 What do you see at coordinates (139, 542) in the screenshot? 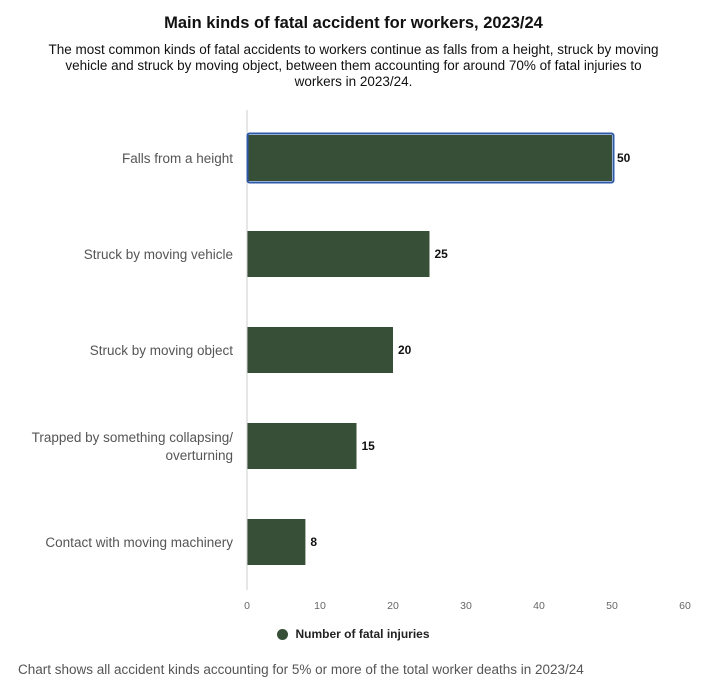
I see `category-label: Contact with moving machinery` at bounding box center [139, 542].